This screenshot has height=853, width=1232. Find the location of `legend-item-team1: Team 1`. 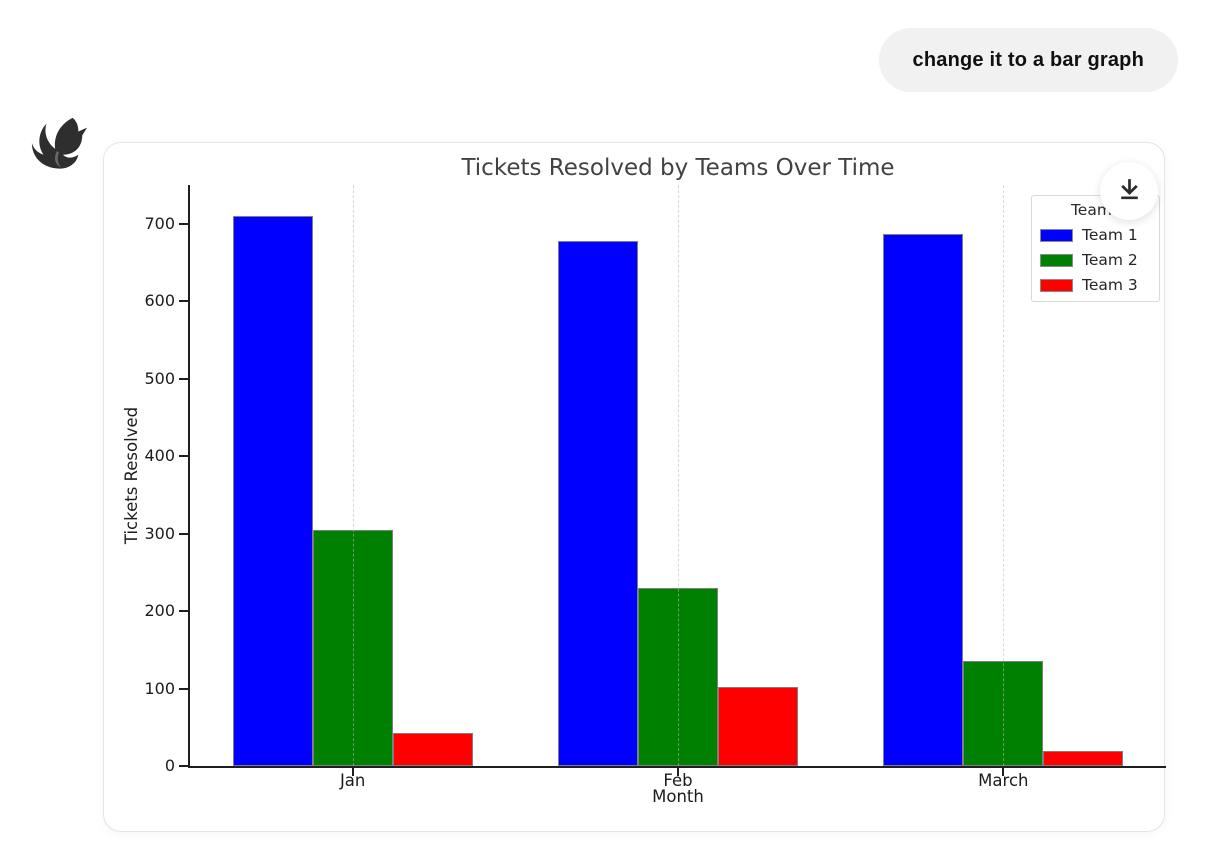

legend-item-team1: Team 1 is located at coordinates (1095, 235).